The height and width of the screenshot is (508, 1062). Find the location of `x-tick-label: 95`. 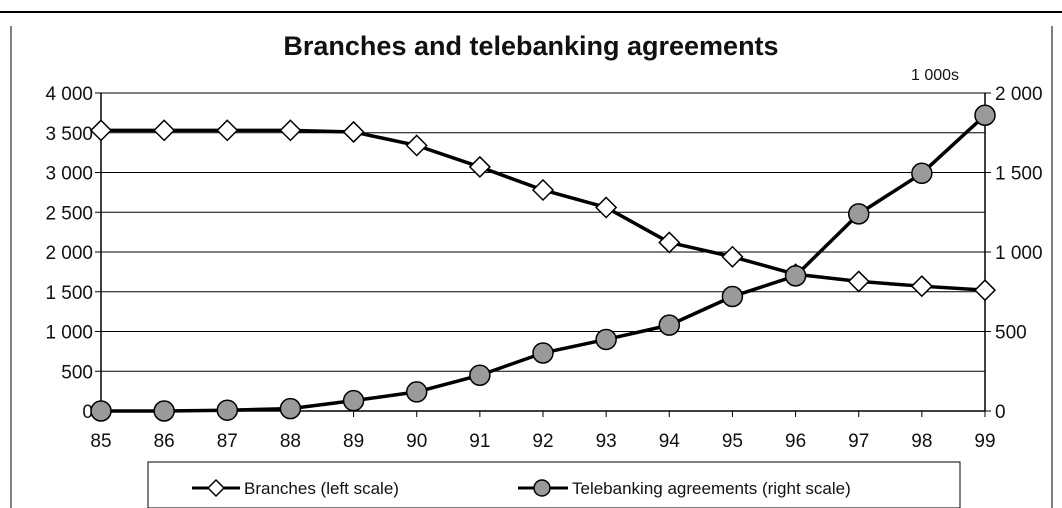

x-tick-label: 95 is located at coordinates (732, 441).